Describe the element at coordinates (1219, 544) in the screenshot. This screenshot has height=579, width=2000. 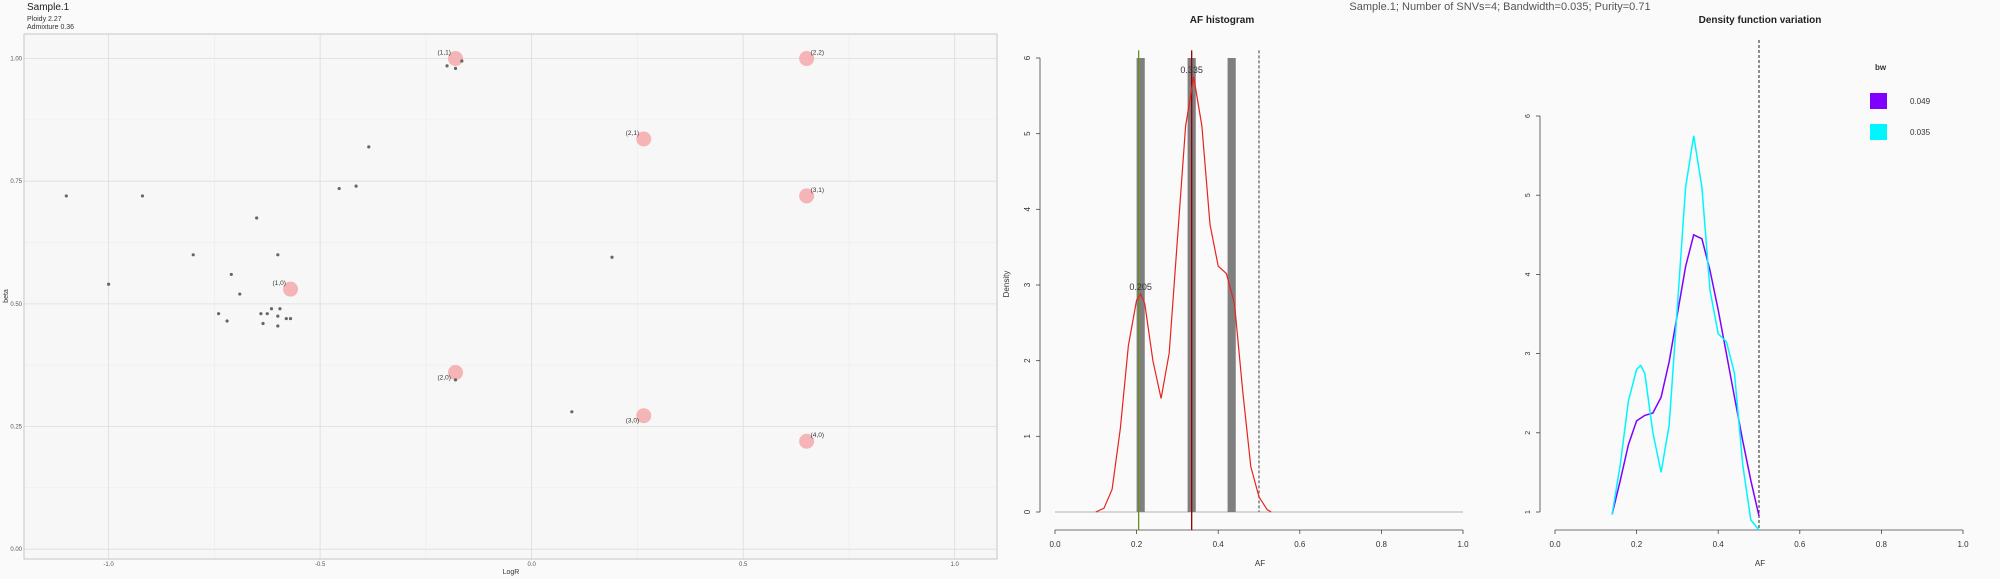
I see `histogram-xtick-label: 0.4` at that location.